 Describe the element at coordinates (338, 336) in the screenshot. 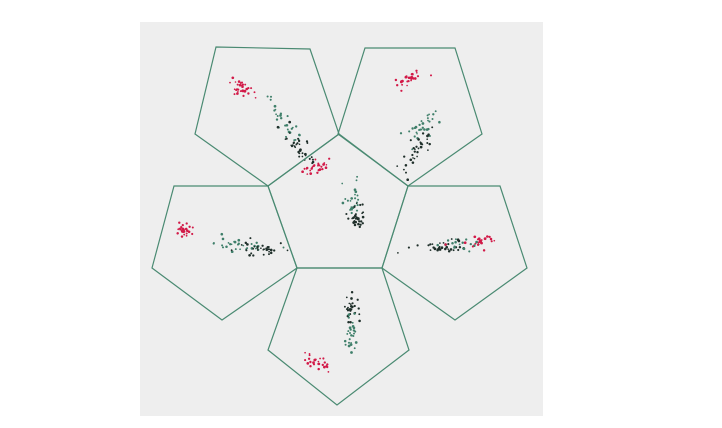

I see `panel-bottom` at that location.